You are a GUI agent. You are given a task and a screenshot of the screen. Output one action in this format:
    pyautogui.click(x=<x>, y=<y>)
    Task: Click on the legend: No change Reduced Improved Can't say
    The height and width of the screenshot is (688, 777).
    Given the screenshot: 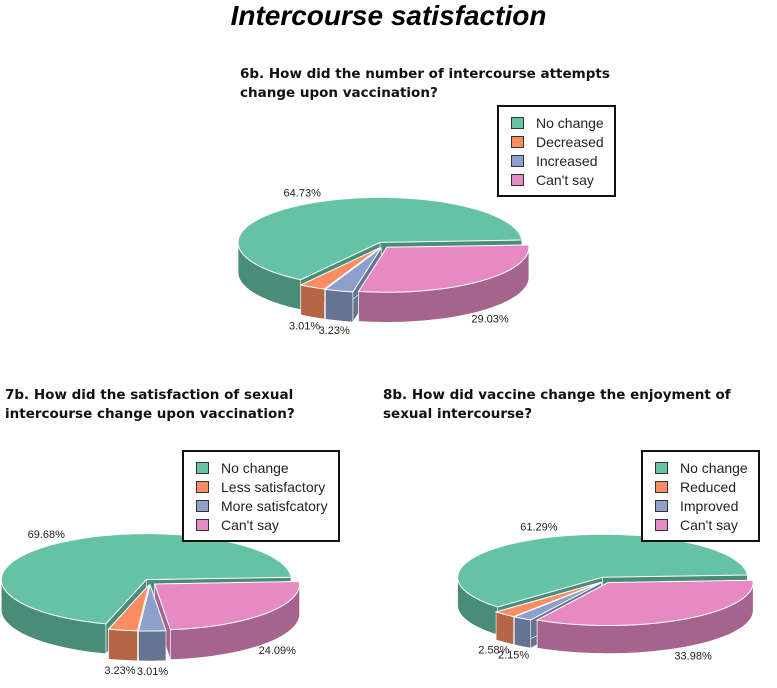 What is the action you would take?
    pyautogui.click(x=700, y=496)
    